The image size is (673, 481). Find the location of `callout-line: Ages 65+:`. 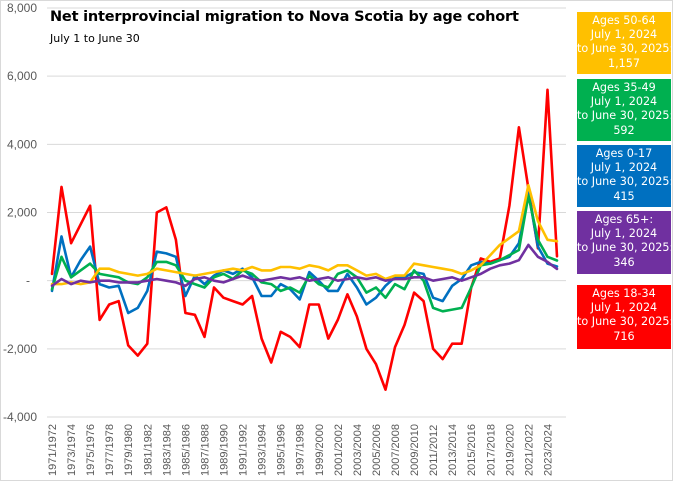

callout-line: Ages 65+: is located at coordinates (624, 219).